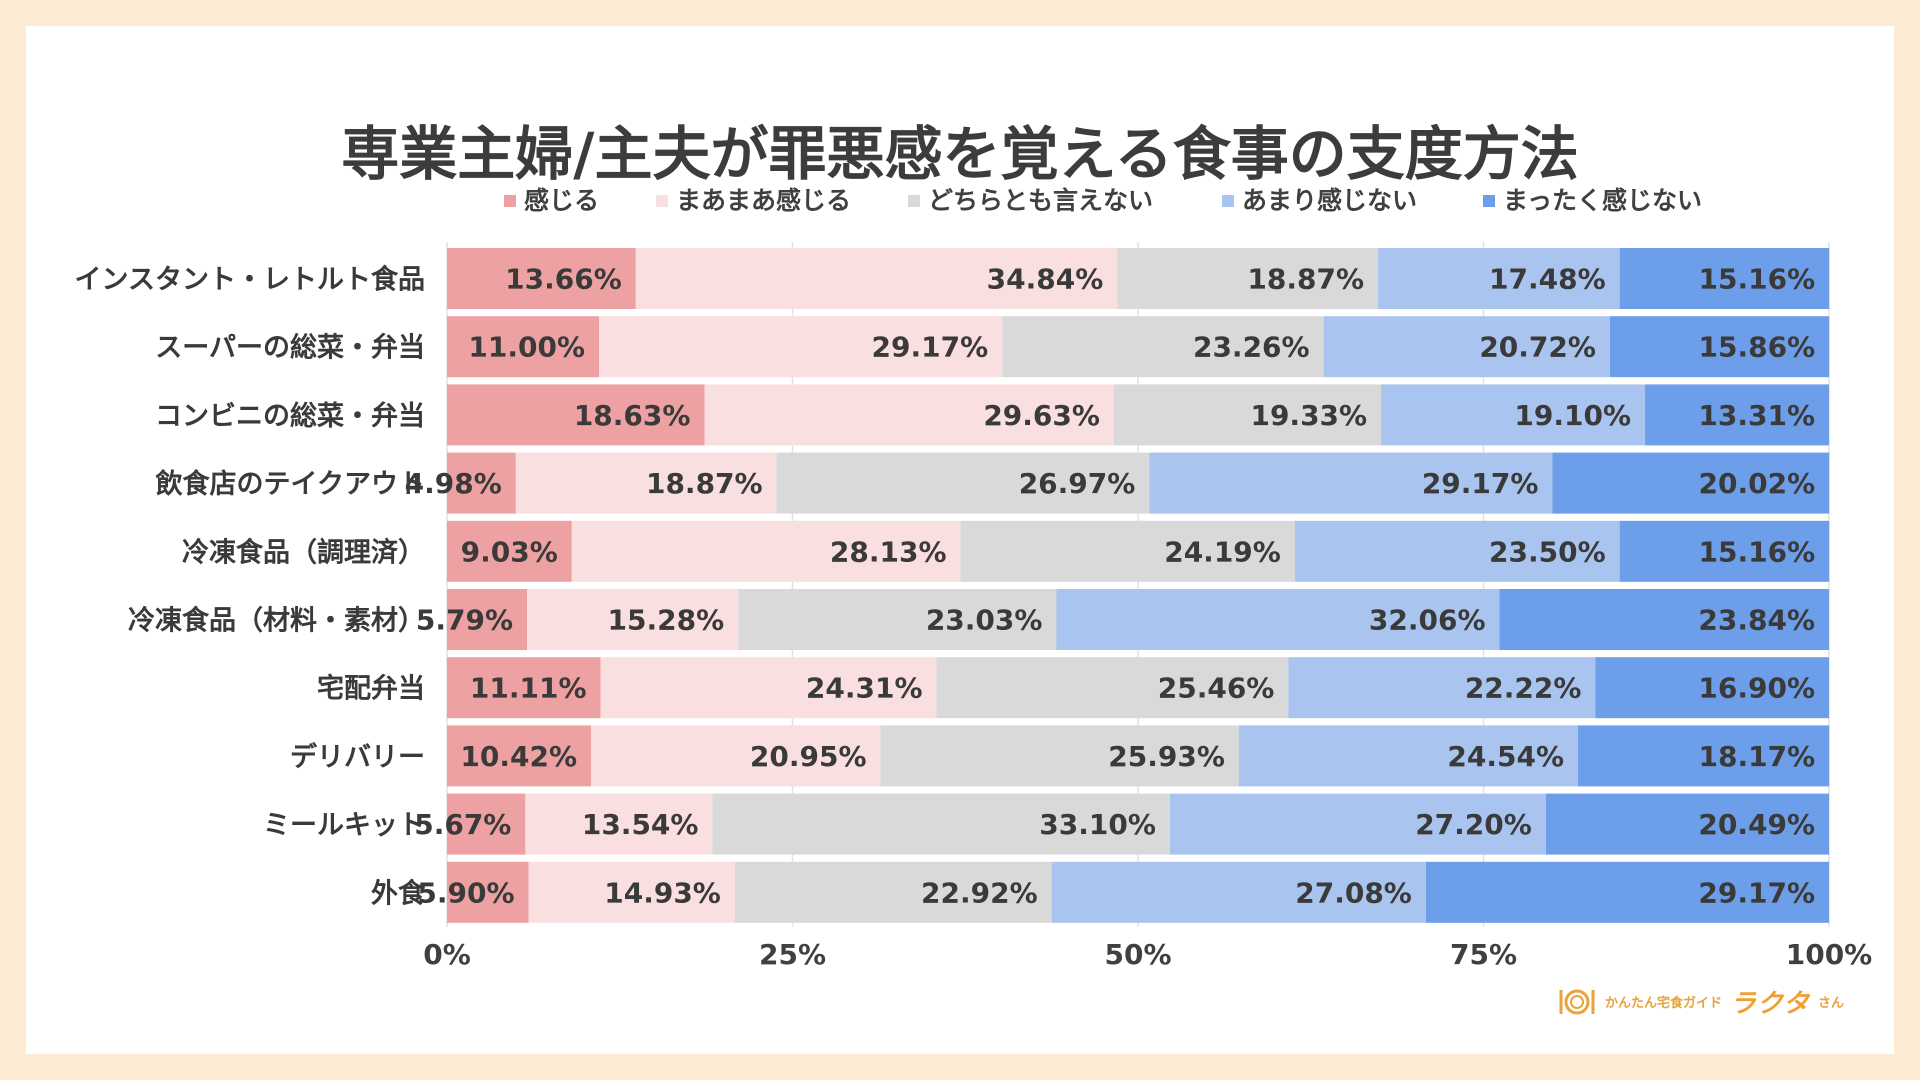  Describe the element at coordinates (1329, 200) in the screenshot. I see `legend-label: あまり感じない` at that location.